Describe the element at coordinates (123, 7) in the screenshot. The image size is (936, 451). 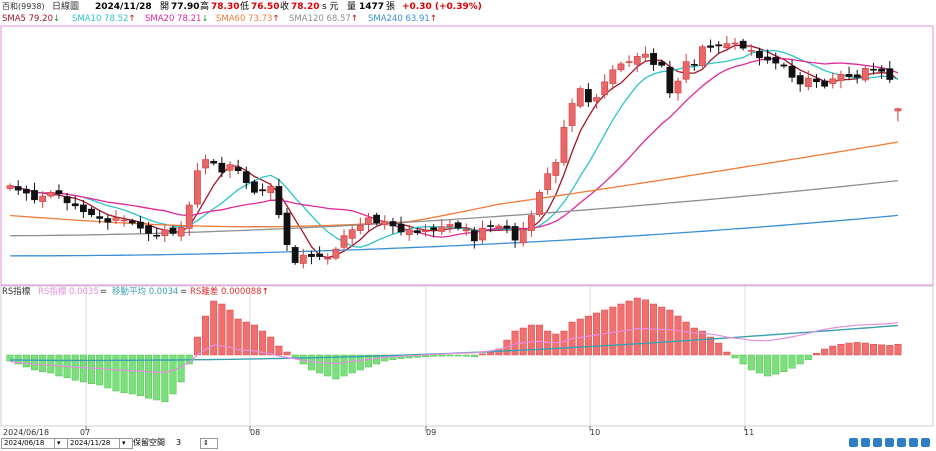
I see `quote-date: 2024/11/28` at that location.